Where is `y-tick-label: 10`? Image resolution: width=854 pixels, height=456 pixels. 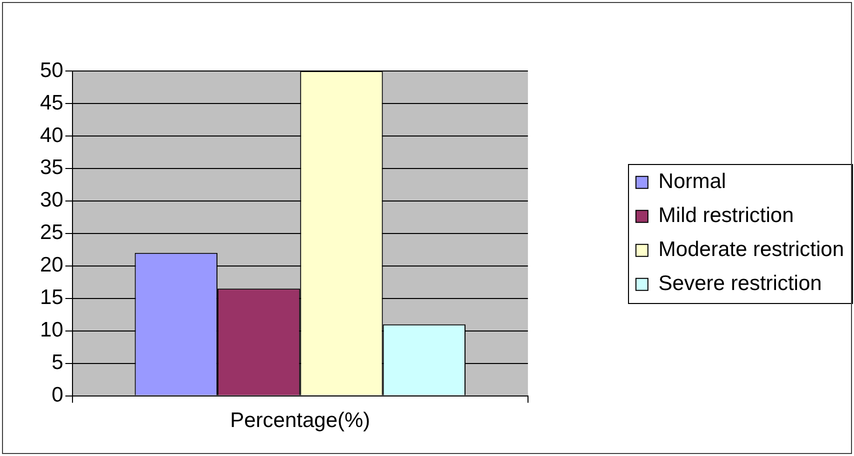 y-tick-label: 10 is located at coordinates (52, 330).